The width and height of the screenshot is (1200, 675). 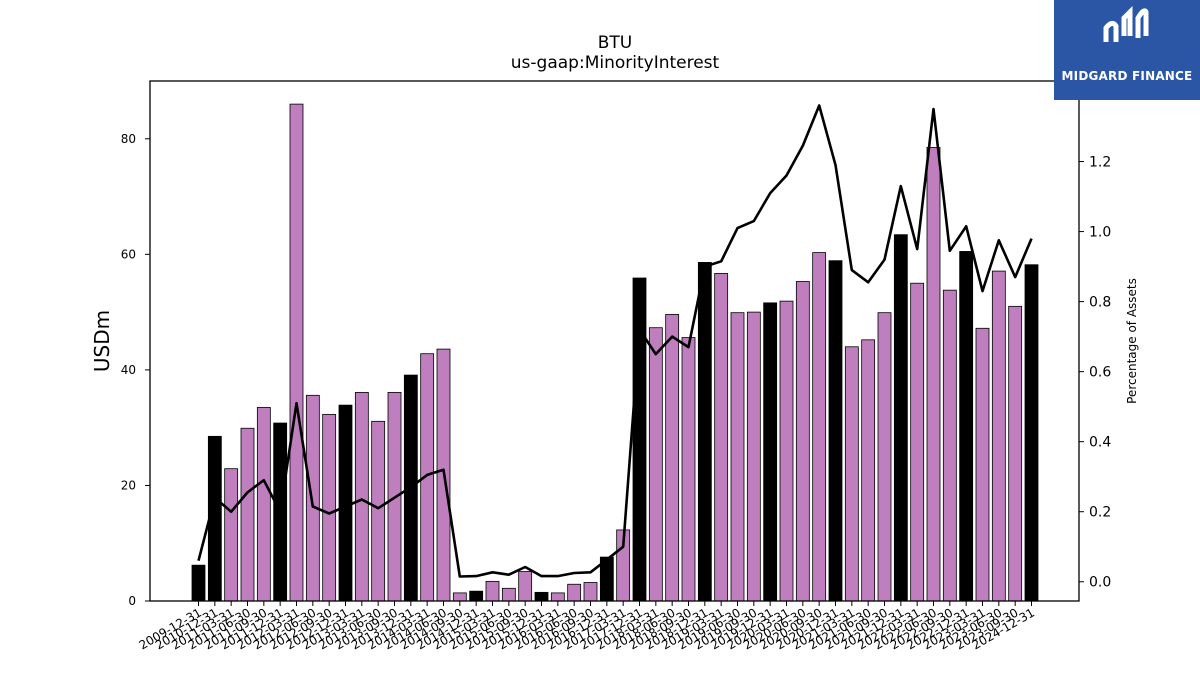 What do you see at coordinates (132, 601) in the screenshot?
I see `y-tick-label: 0` at bounding box center [132, 601].